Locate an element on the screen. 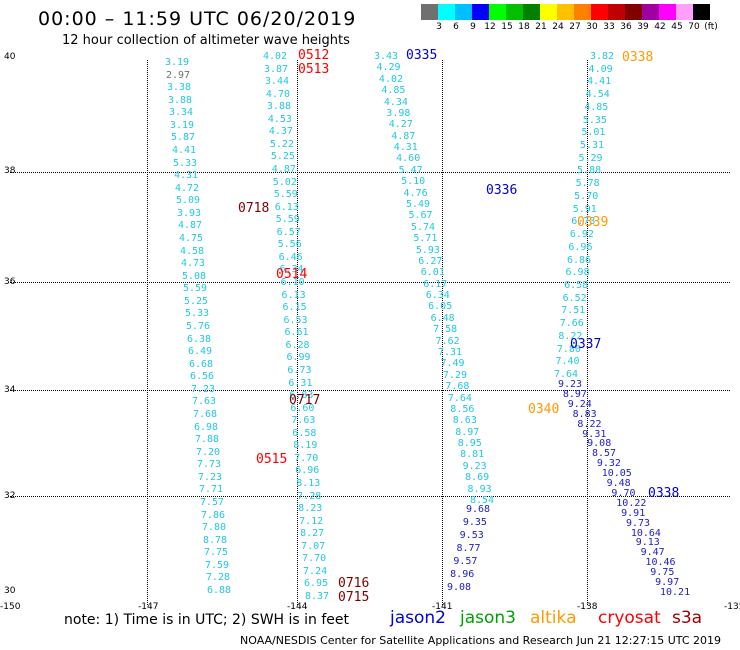 Image resolution: width=740 pixels, height=650 pixels. wave-height-value: 4.37 is located at coordinates (280, 132).